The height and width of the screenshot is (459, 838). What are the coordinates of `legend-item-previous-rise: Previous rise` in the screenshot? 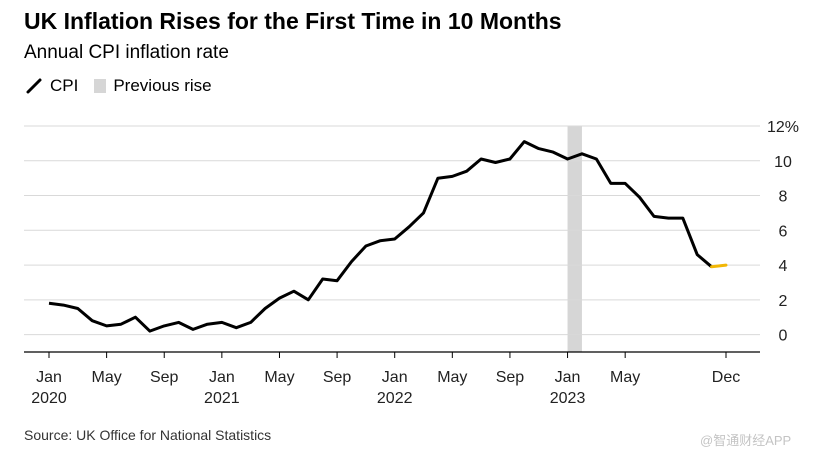 It's located at (153, 86).